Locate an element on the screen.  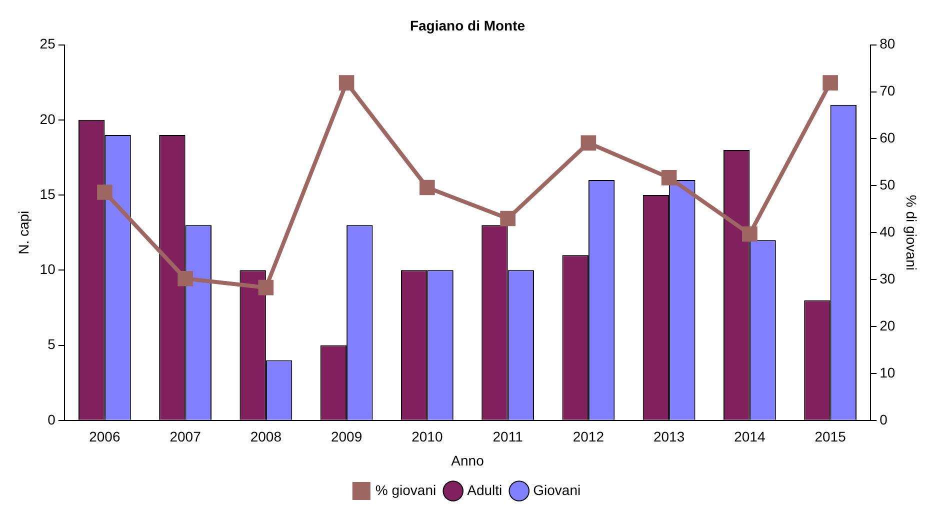
x-tick-label: 2012 is located at coordinates (588, 436).